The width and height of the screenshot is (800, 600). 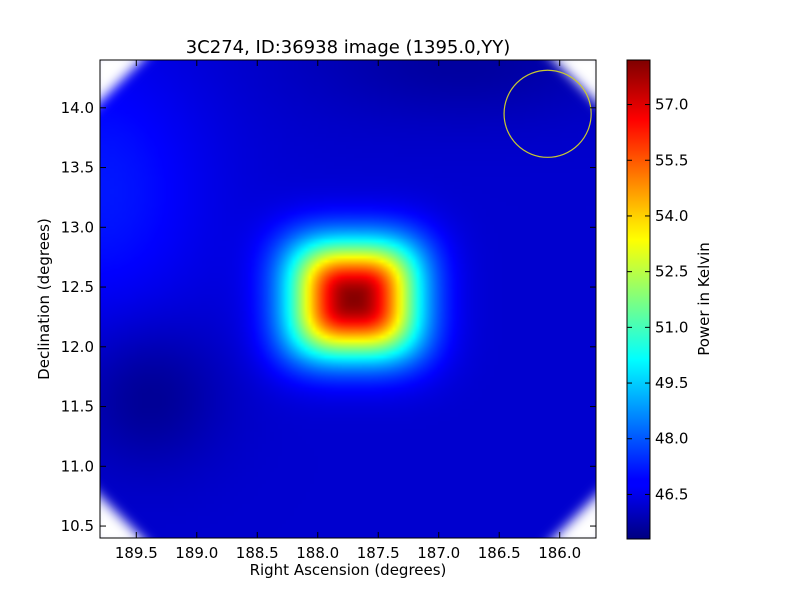 What do you see at coordinates (671, 105) in the screenshot?
I see `colorbar-tick-label: 57.0` at bounding box center [671, 105].